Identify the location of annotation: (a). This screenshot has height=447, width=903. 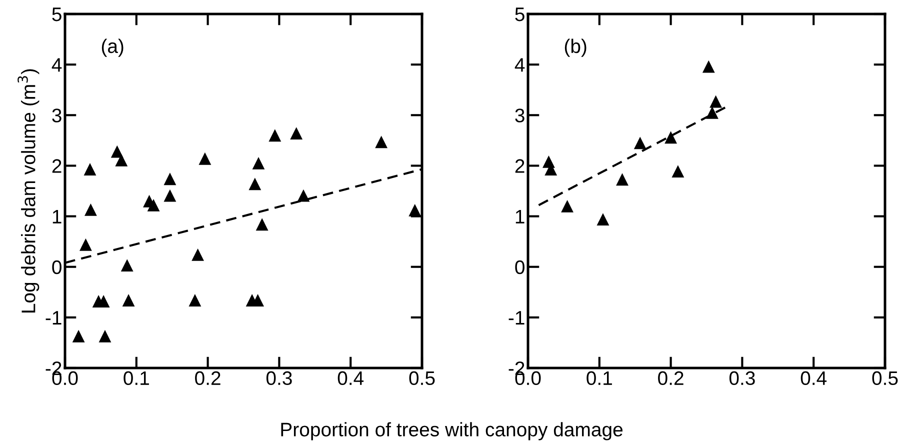
(113, 47).